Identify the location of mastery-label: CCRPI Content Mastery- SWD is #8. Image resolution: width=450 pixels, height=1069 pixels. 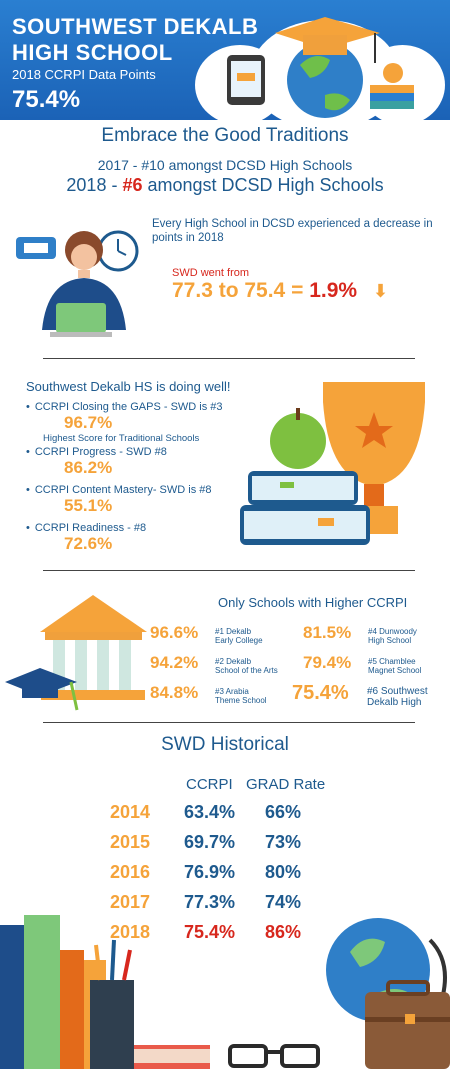
(119, 490).